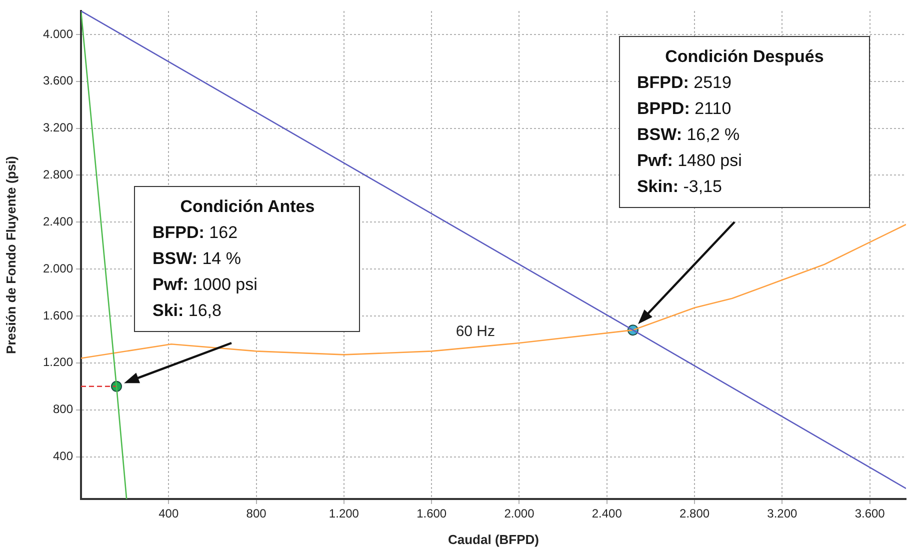 The image size is (912, 552). Describe the element at coordinates (58, 81) in the screenshot. I see `y-tick-label: 3.600` at that location.